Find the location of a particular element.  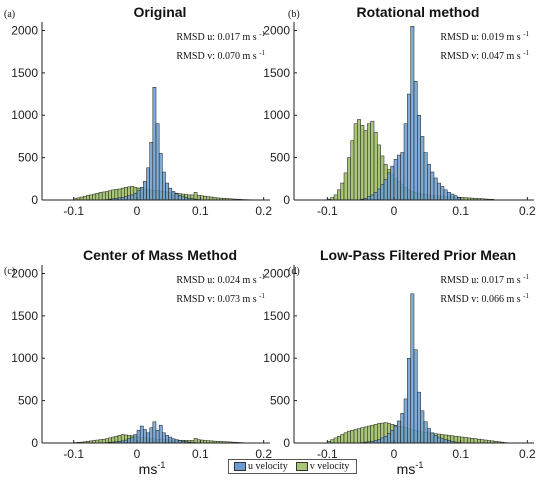

rmsd-annotation: RMSD v: 0.047 m s -1 is located at coordinates (484, 55).